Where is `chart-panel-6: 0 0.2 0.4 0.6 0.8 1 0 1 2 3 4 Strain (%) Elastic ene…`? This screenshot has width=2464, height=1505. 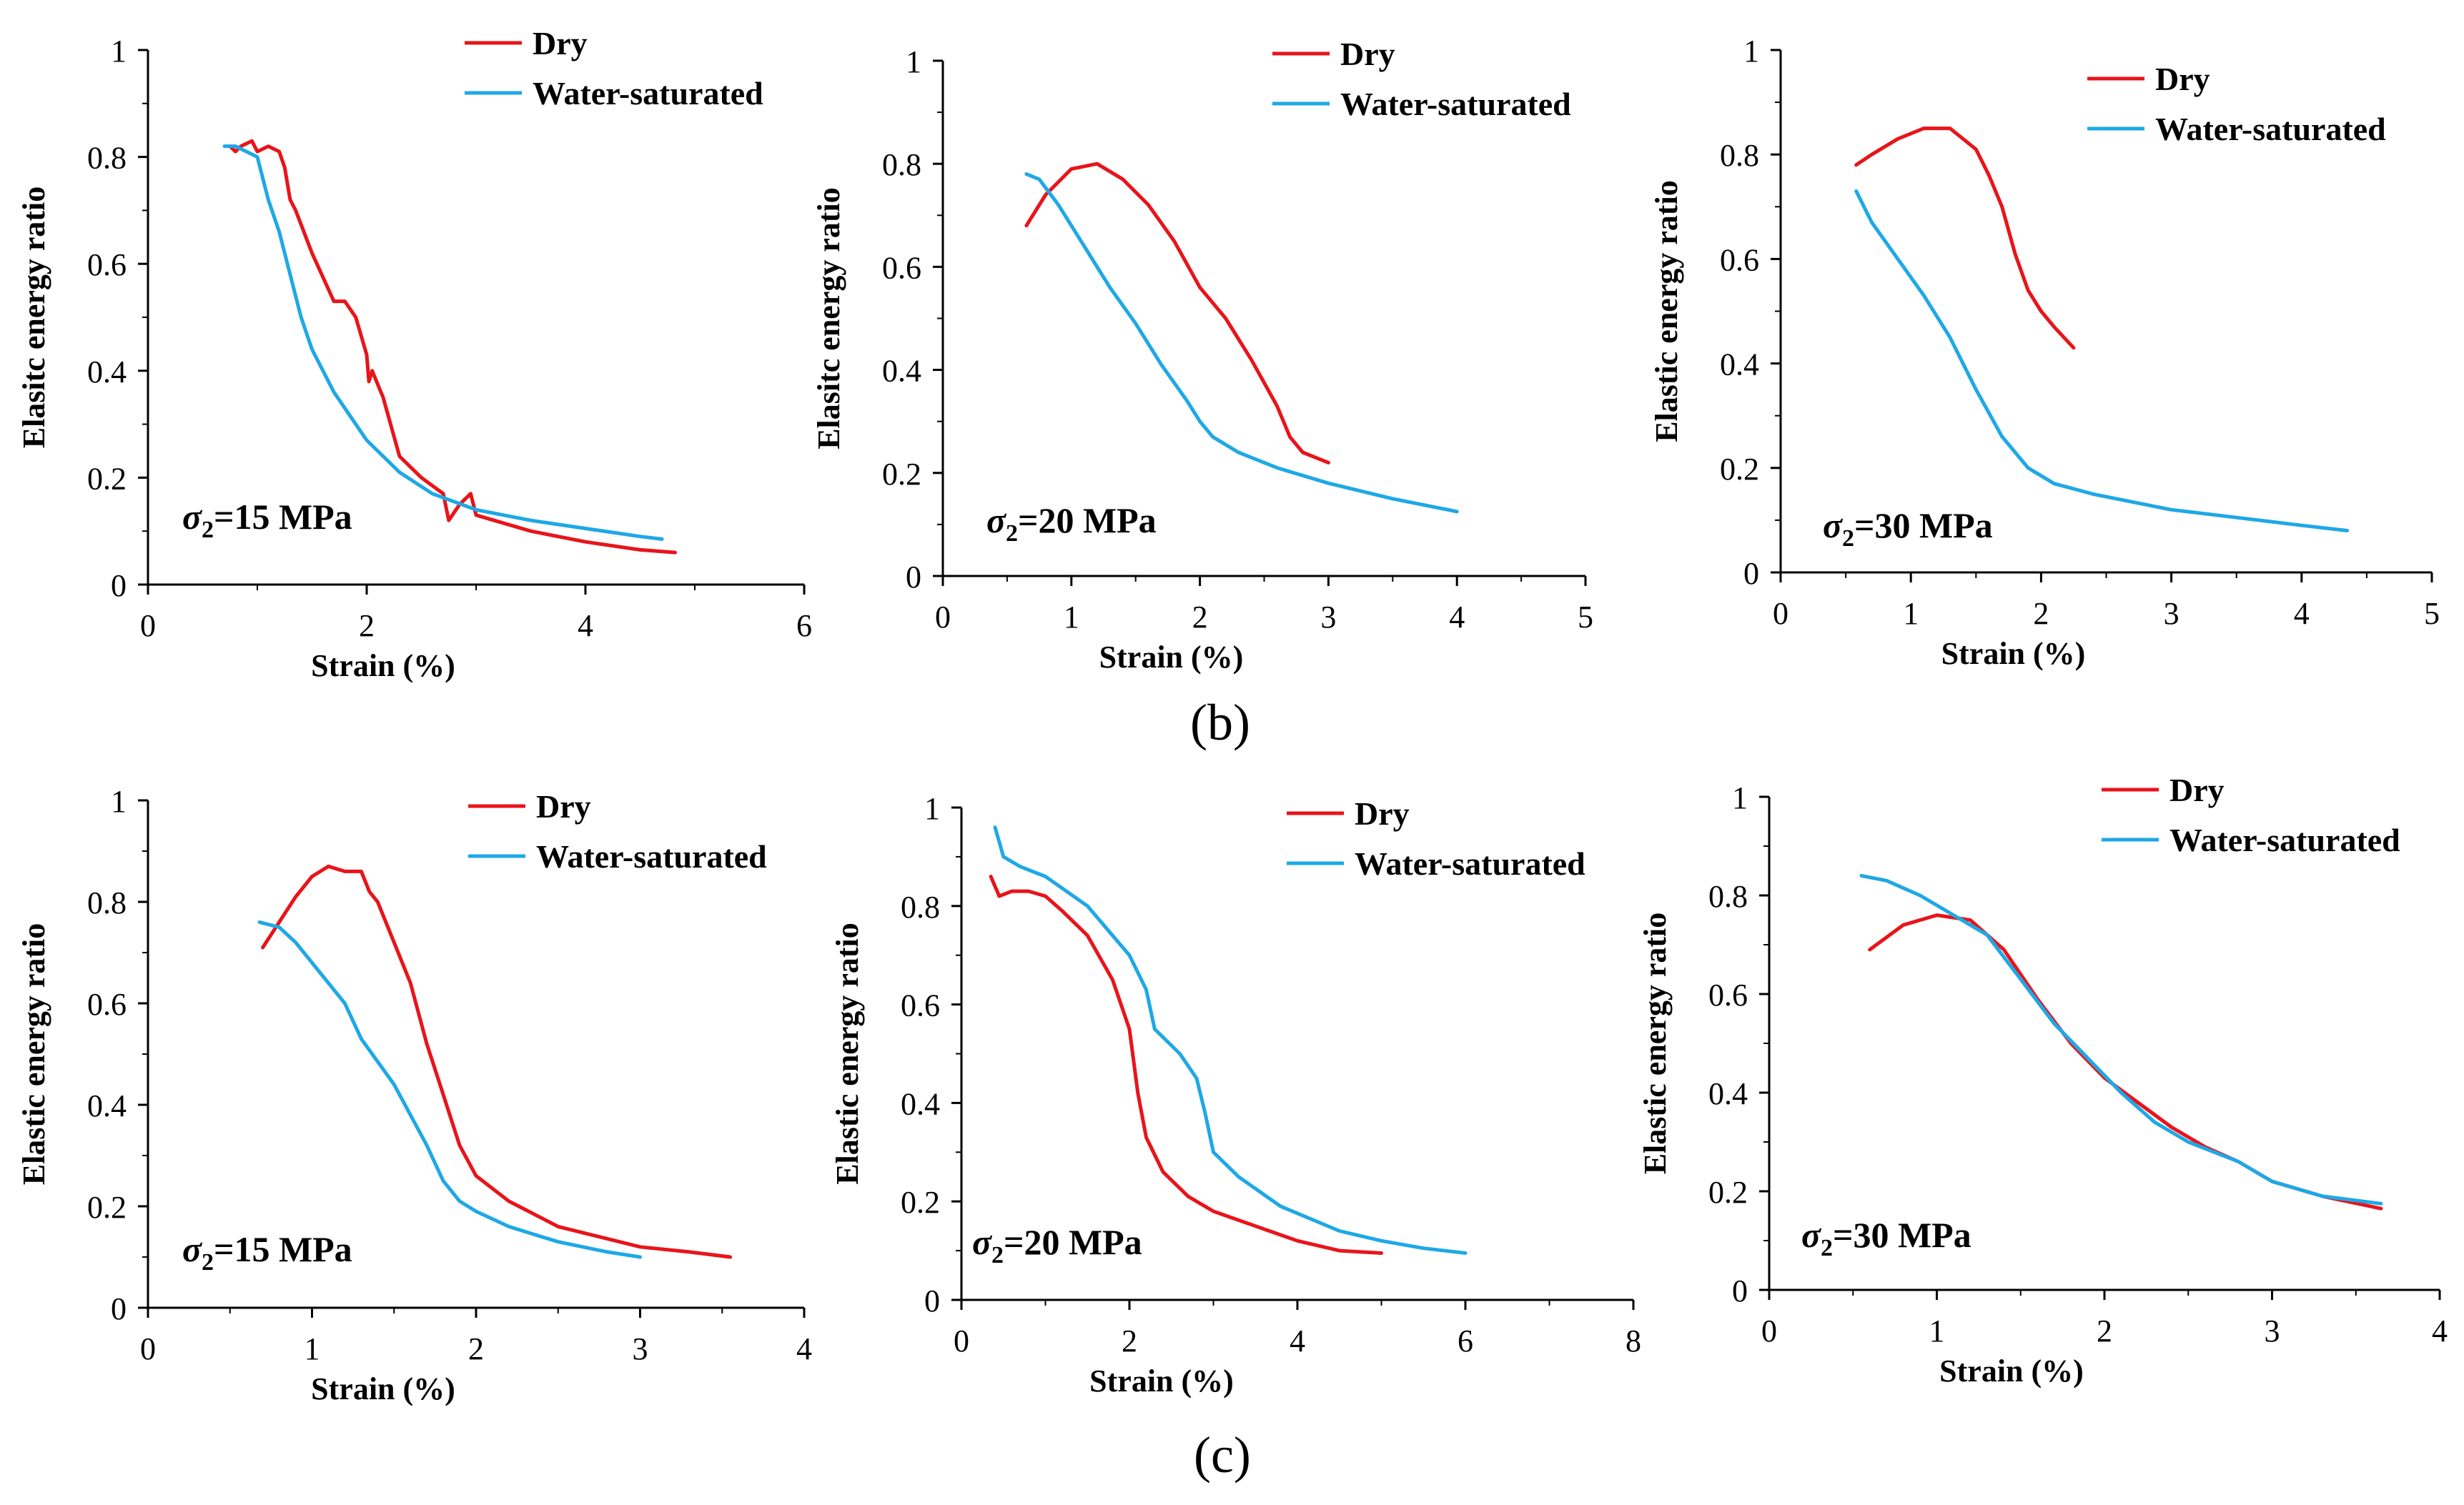
chart-panel-6: 0 0.2 0.4 0.6 0.8 1 0 1 2 3 4 Strain (%) Elastic ene… is located at coordinates (2043, 1080).